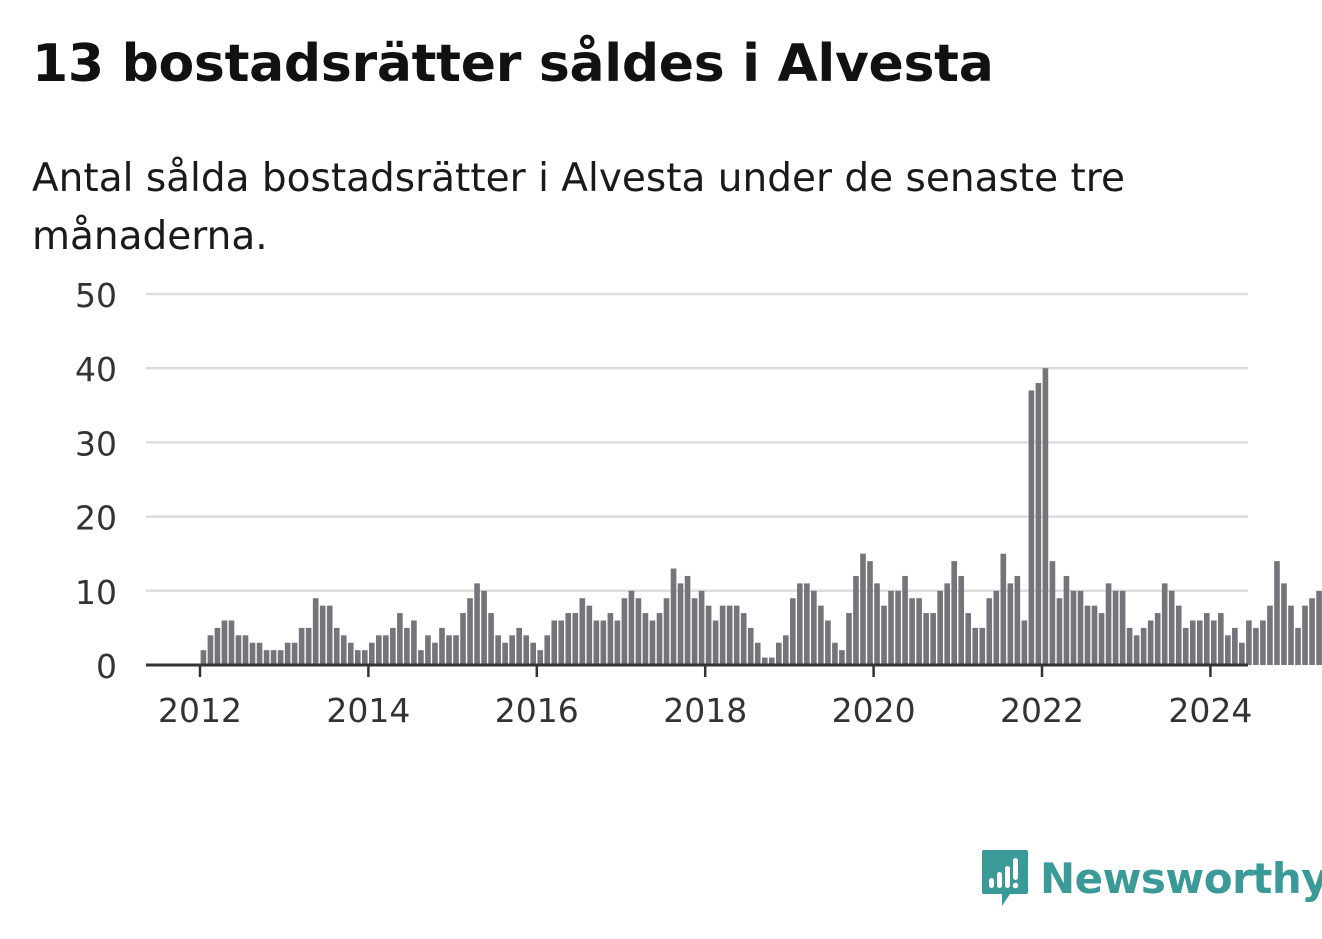  Describe the element at coordinates (200, 710) in the screenshot. I see `x-tick-label: 2012` at that location.